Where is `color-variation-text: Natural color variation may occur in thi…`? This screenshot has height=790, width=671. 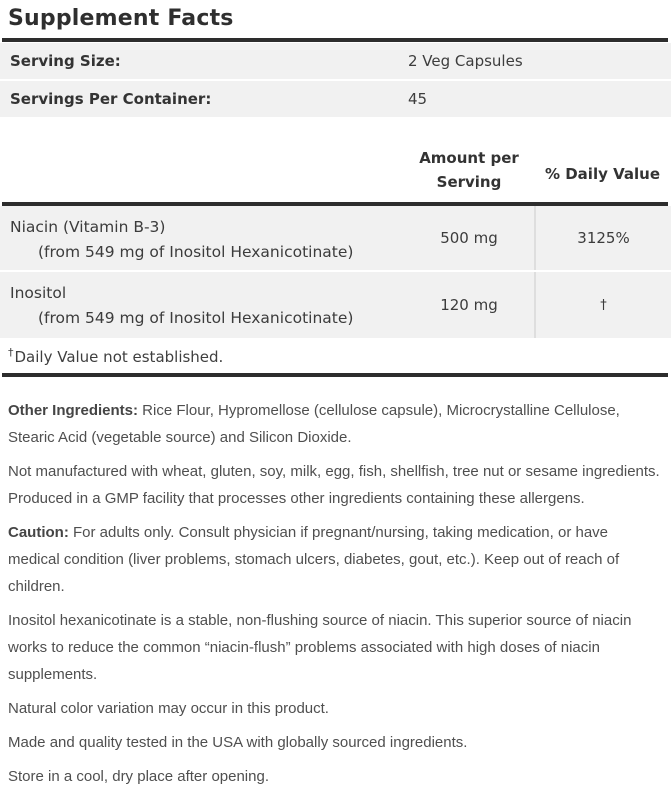
color-variation-text: Natural color variation may occur in thi… is located at coordinates (168, 708).